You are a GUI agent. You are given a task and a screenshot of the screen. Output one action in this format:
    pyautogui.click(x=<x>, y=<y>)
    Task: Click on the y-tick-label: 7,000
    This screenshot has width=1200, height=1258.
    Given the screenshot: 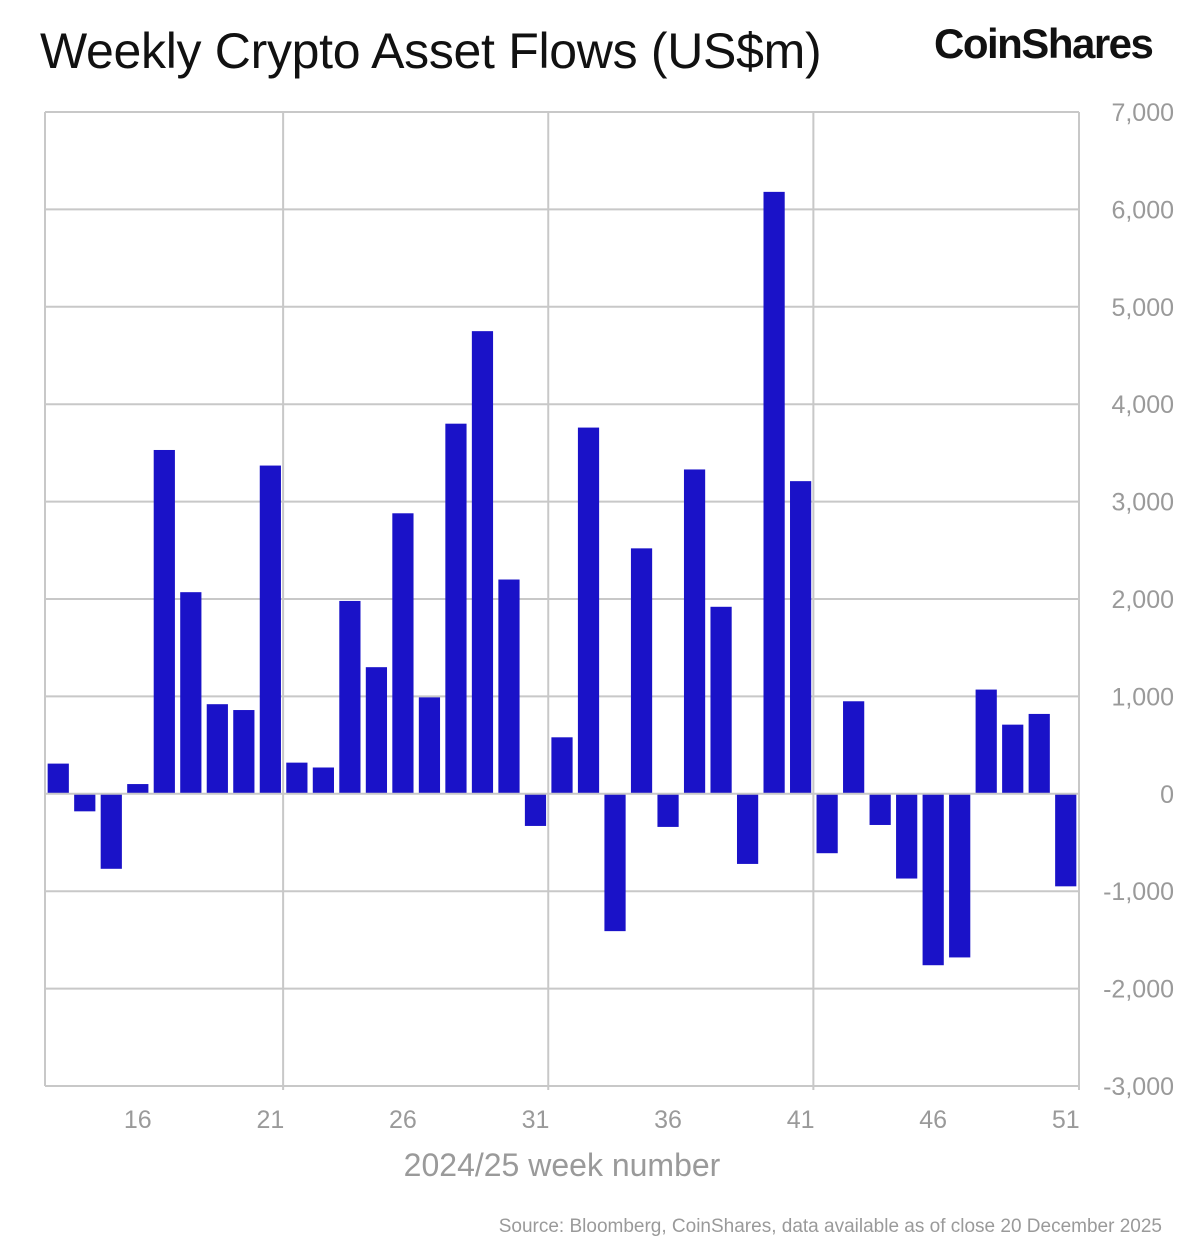 What is the action you would take?
    pyautogui.click(x=1142, y=113)
    